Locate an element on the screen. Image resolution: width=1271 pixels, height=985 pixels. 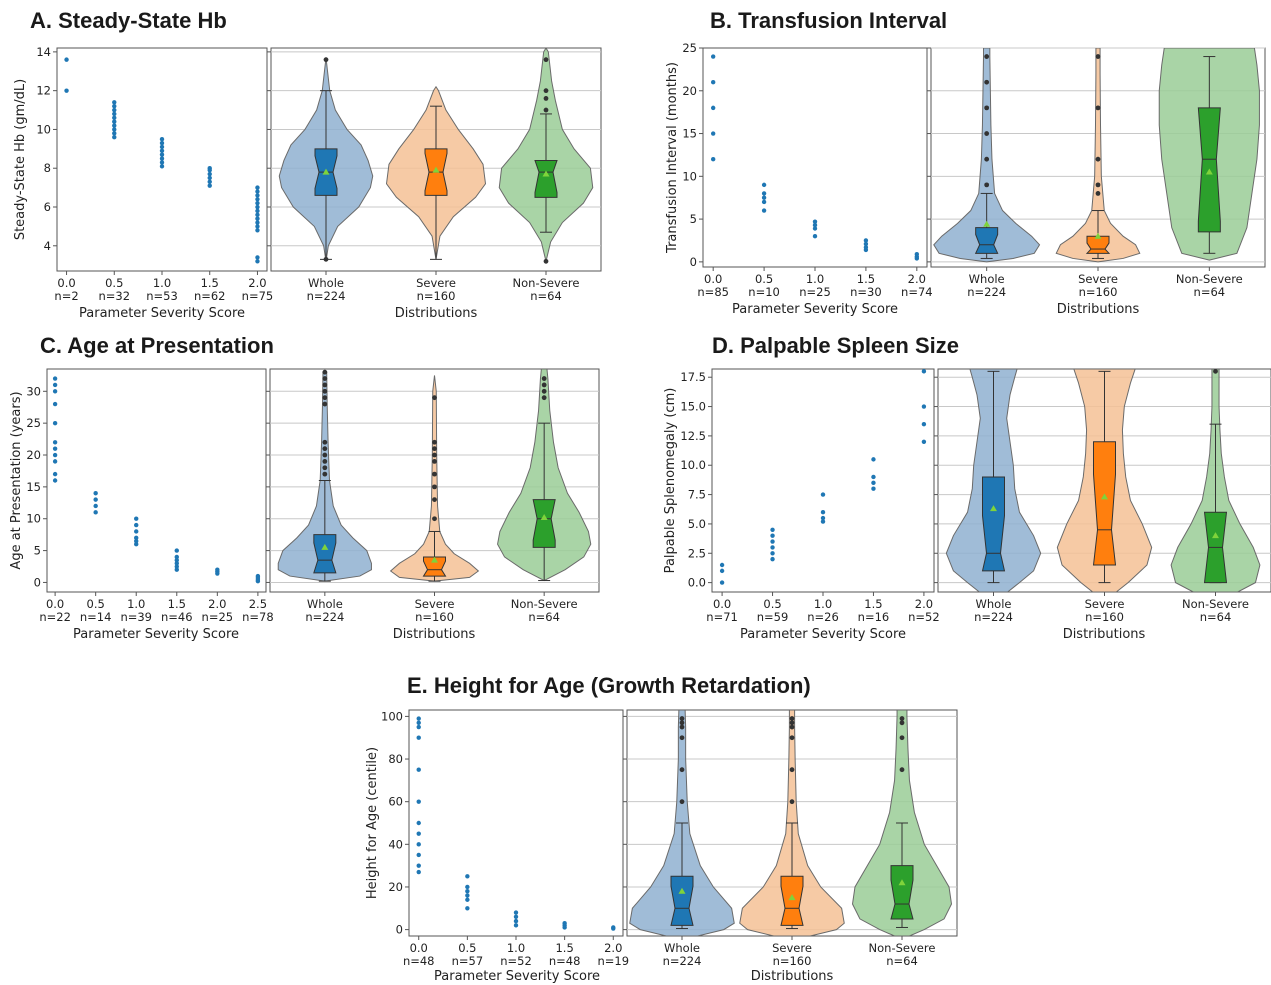
panel-d-ylabel: Palpable Splenomegaly (cm) is located at coordinates (670, 481).